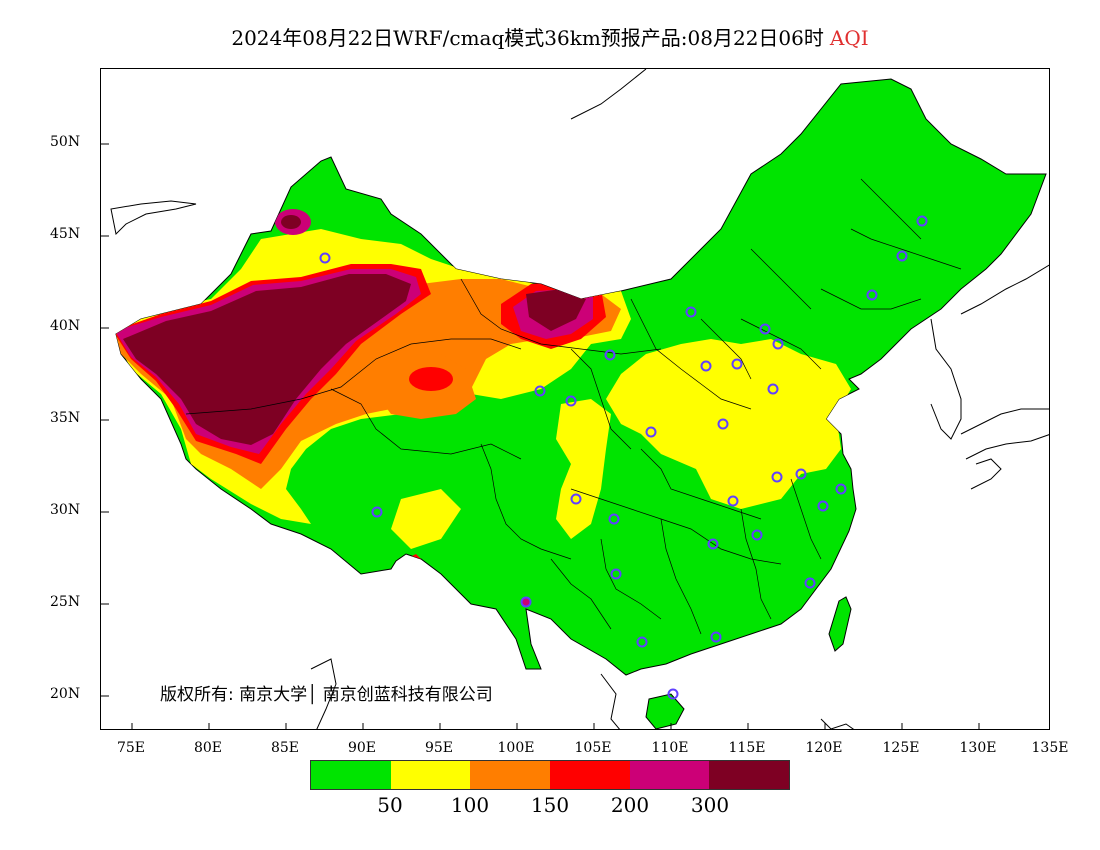  Describe the element at coordinates (849, 38) in the screenshot. I see `title-variable: AQI` at that location.